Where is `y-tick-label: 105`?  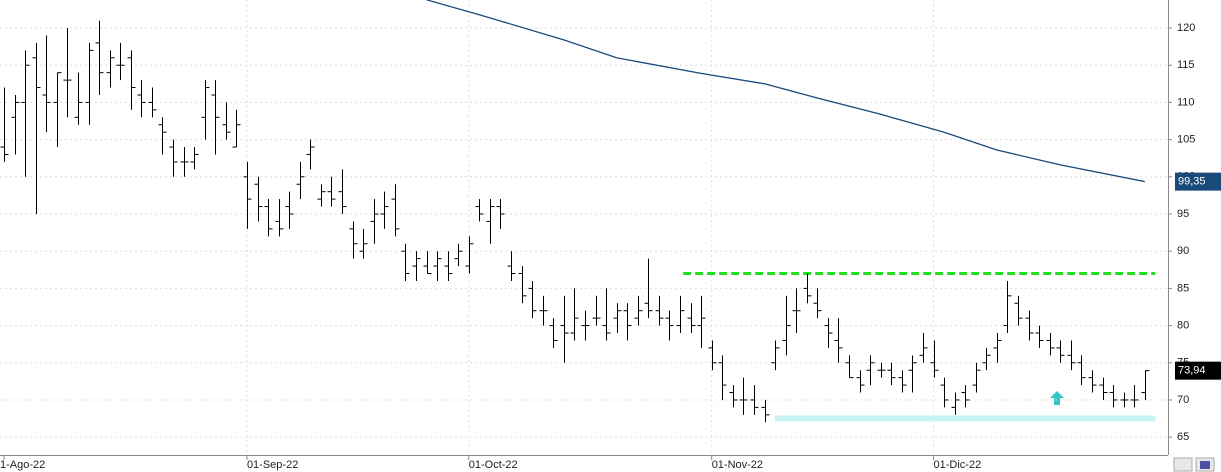
y-tick-label: 105 is located at coordinates (1186, 140).